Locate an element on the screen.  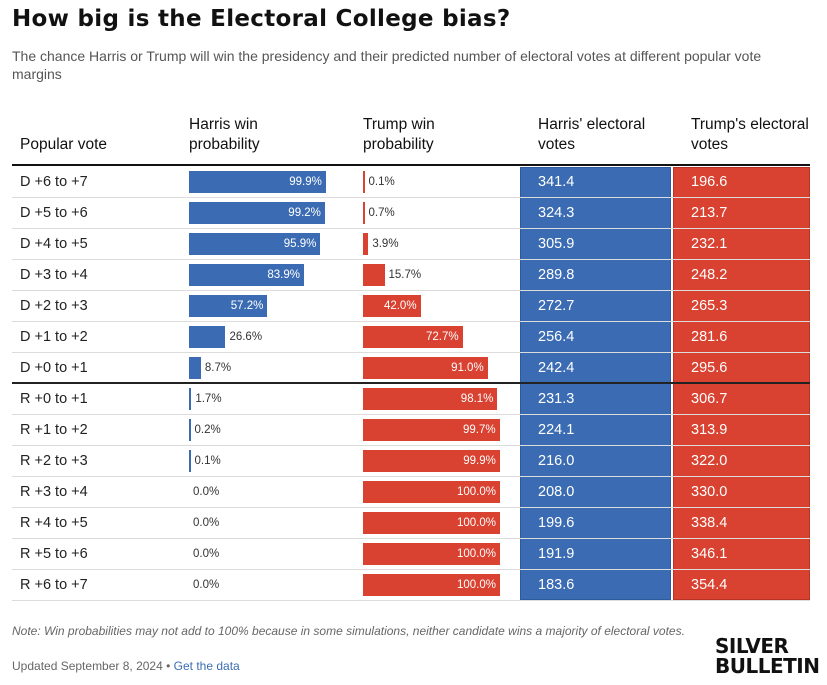
trump-probability-cell: 72.7% is located at coordinates (461, 337).